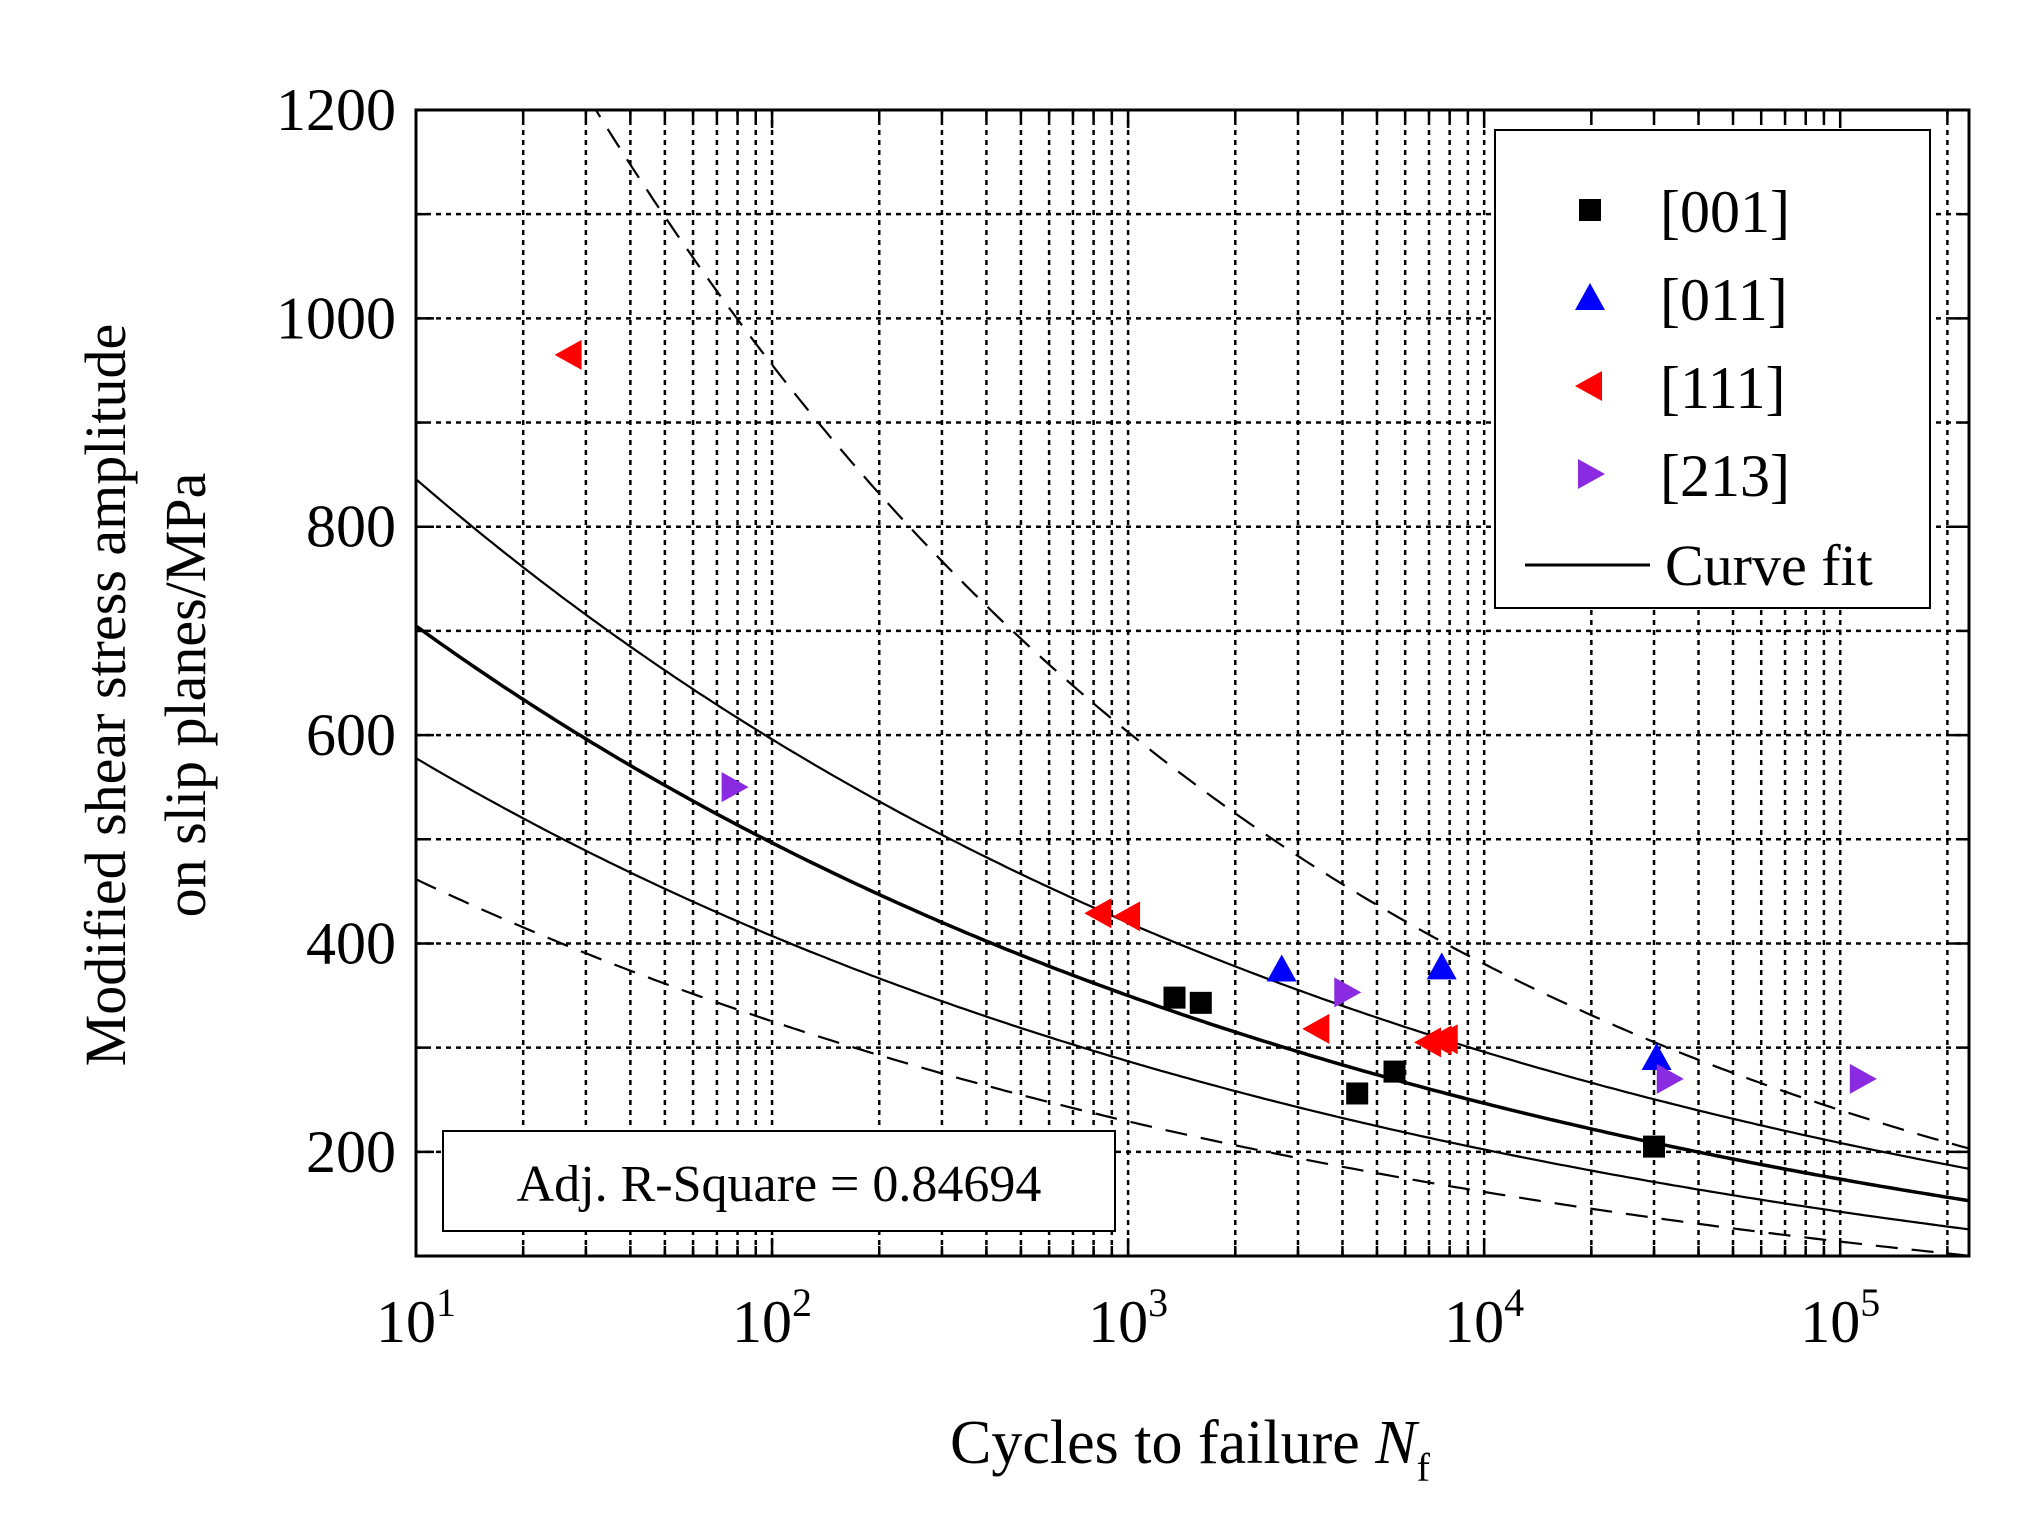 This screenshot has width=2037, height=1514. I want to click on y-tick-label: 200, so click(351, 1152).